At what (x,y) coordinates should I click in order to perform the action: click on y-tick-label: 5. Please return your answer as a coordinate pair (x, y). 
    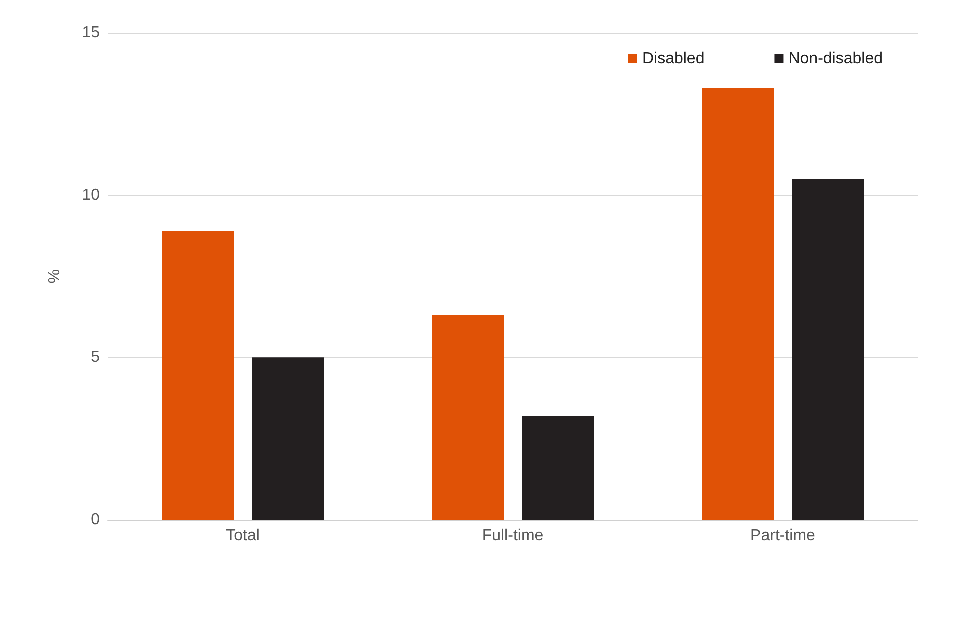
    Looking at the image, I should click on (95, 357).